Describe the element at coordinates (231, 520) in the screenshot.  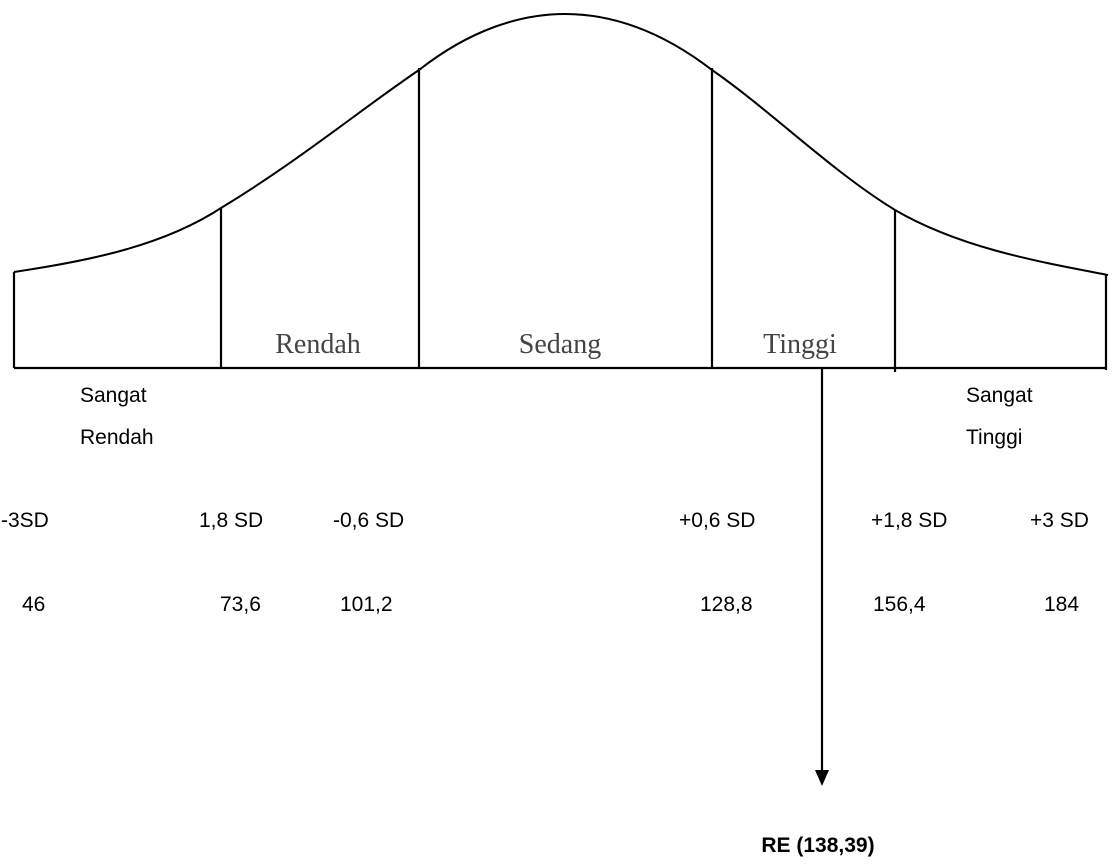
I see `sd-label-minus-1-8: 1,8 SD` at that location.